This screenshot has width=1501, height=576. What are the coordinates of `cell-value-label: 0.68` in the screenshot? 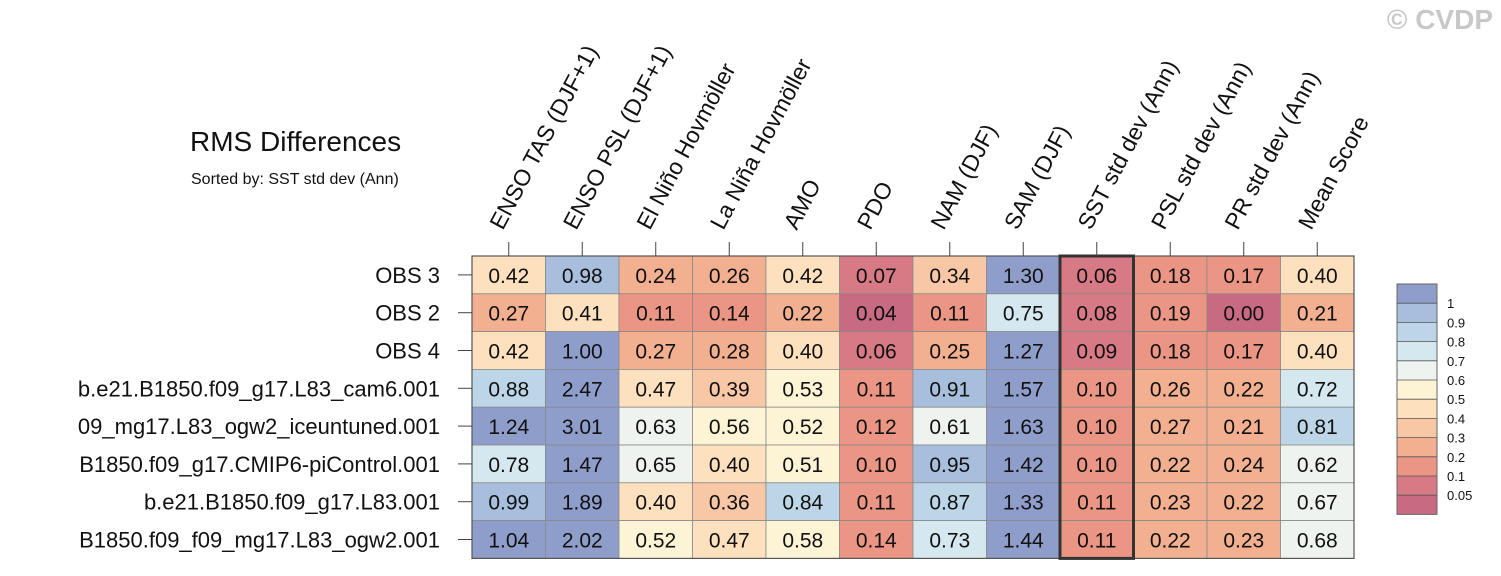 It's located at (1317, 541).